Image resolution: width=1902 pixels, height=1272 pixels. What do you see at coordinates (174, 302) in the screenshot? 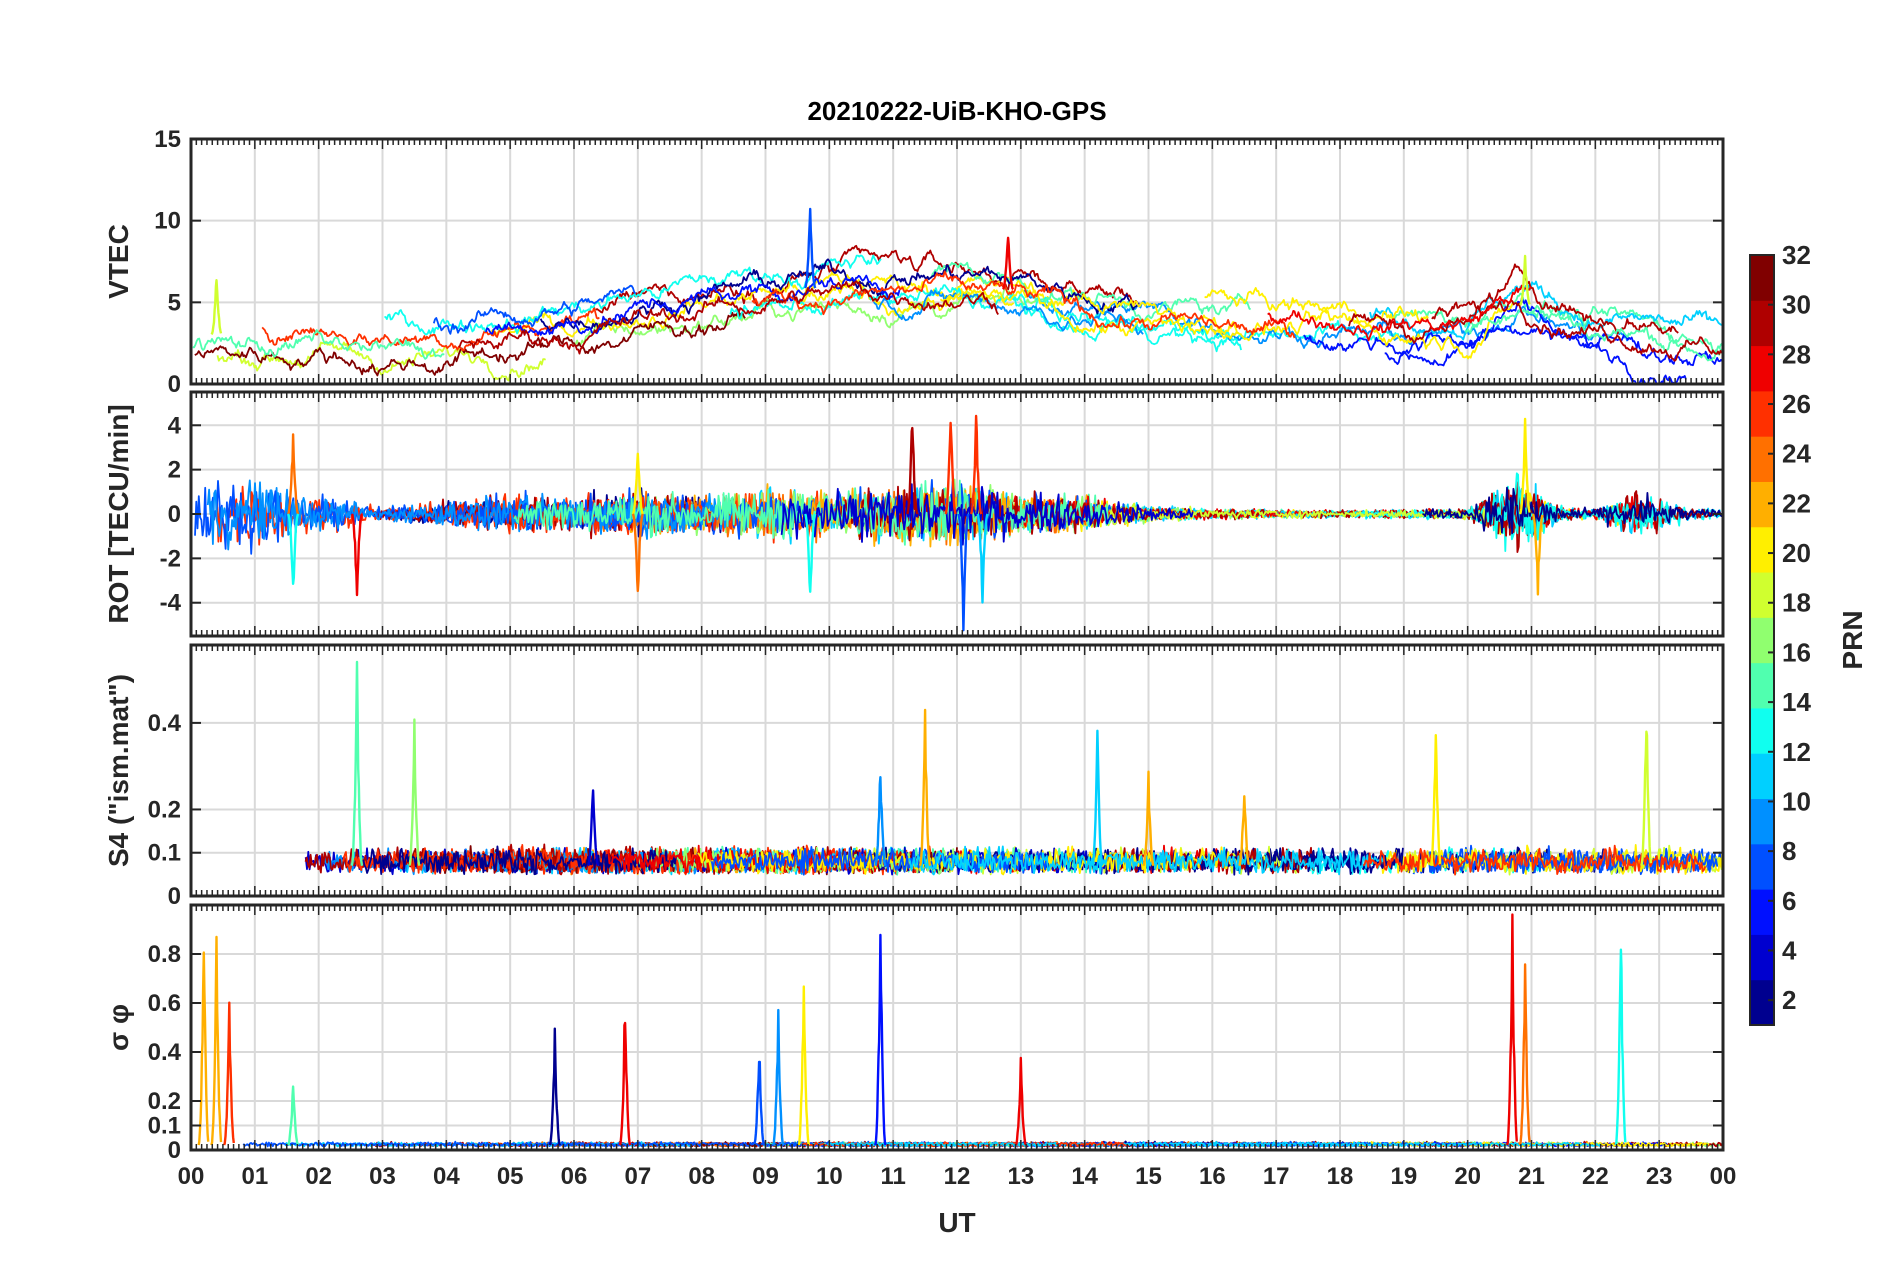
I see `y-tick-label: 5` at bounding box center [174, 302].